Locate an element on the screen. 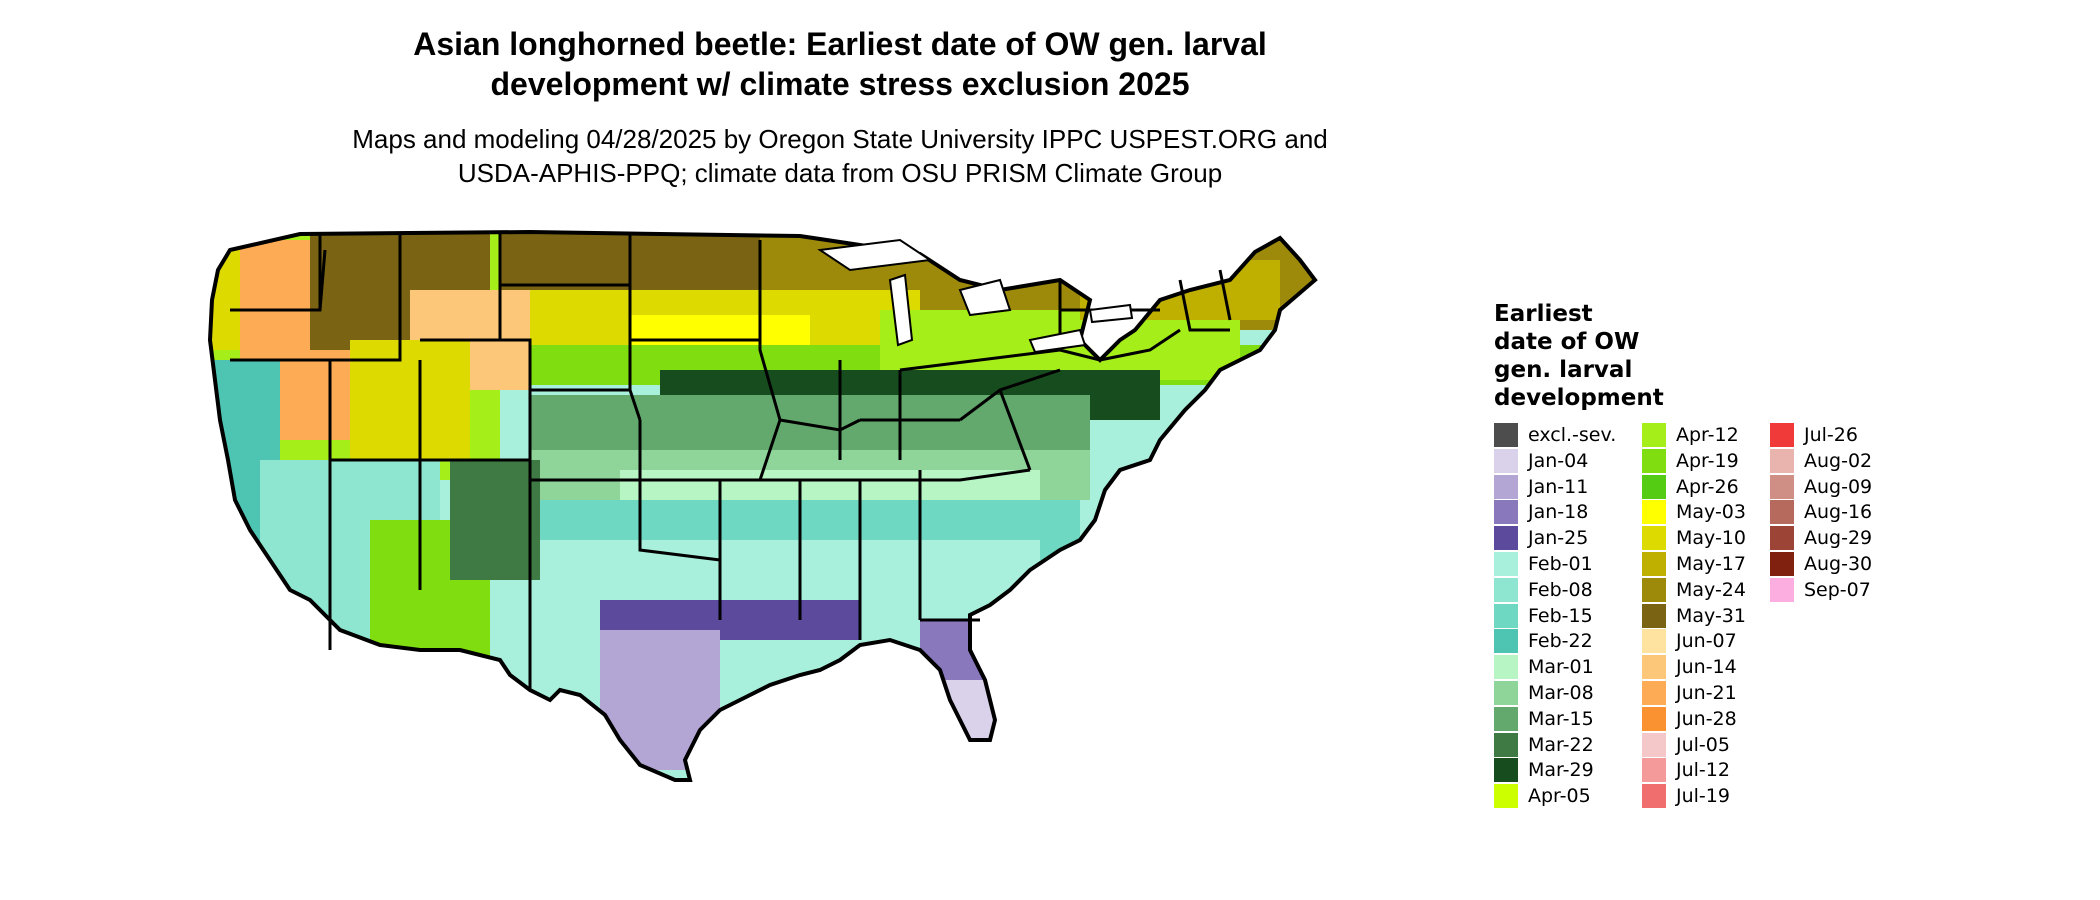  legend-label: Mar-15 is located at coordinates (1561, 718).